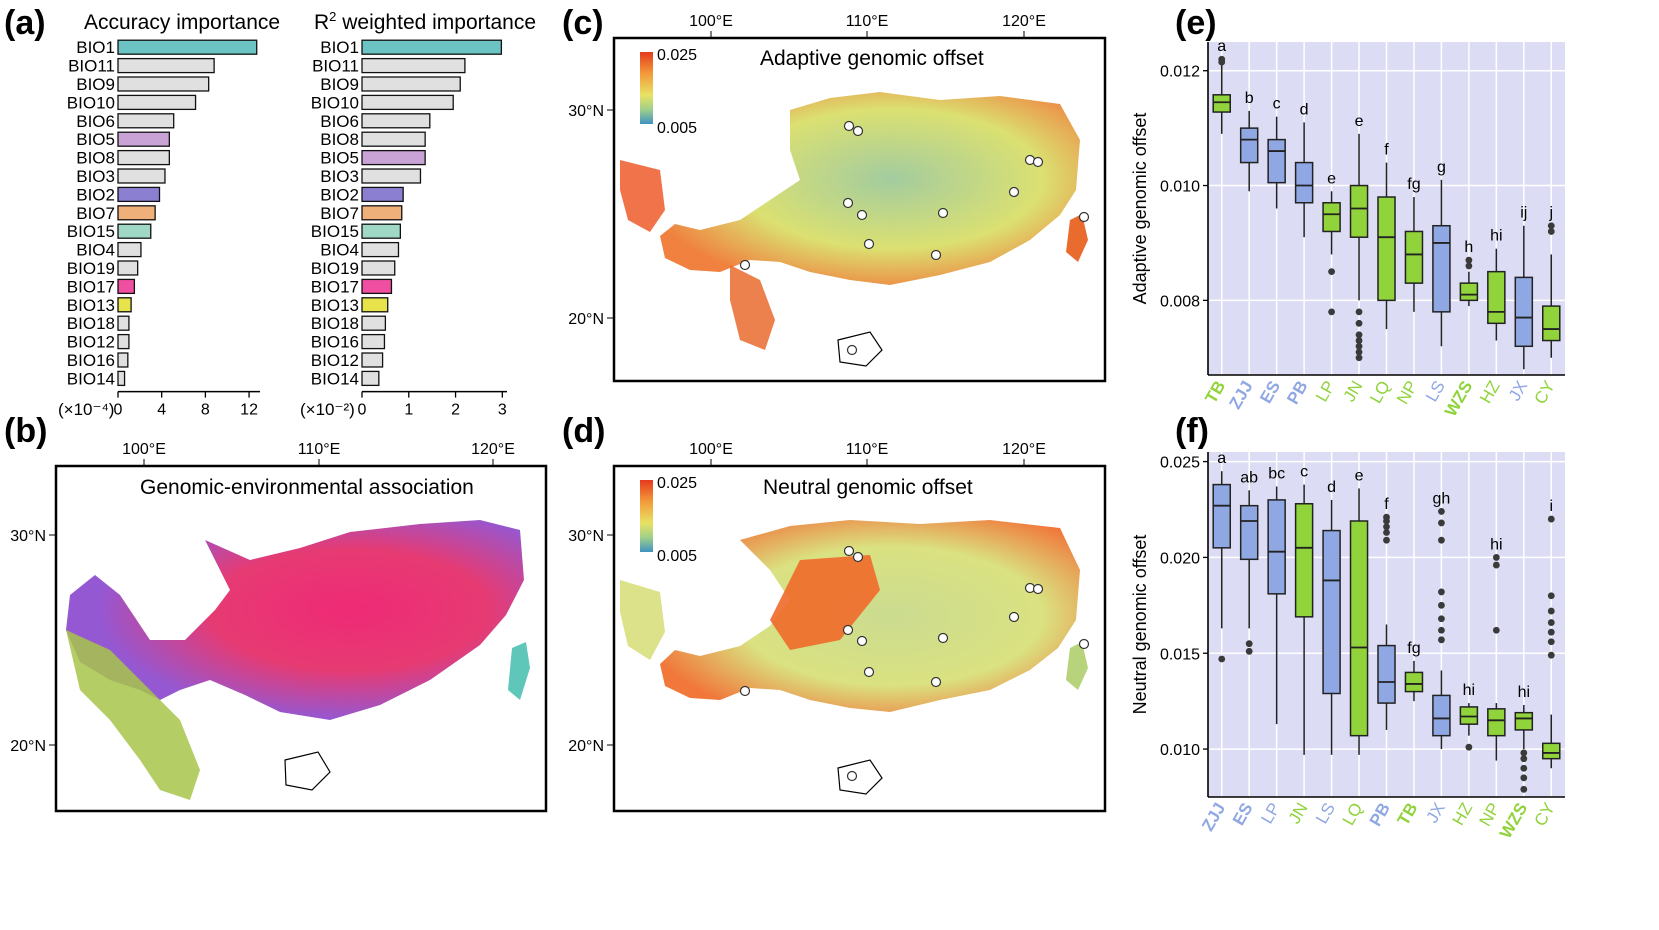 The image size is (1659, 930). I want to click on map-d-title: Neutral genomic offset, so click(868, 487).